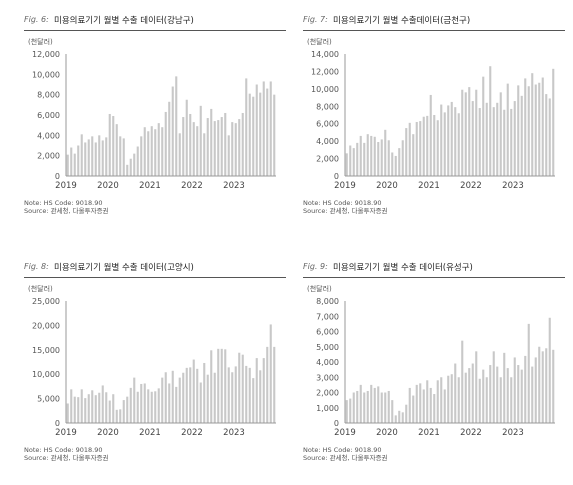  I want to click on x-tick-label: 2022, so click(471, 186).